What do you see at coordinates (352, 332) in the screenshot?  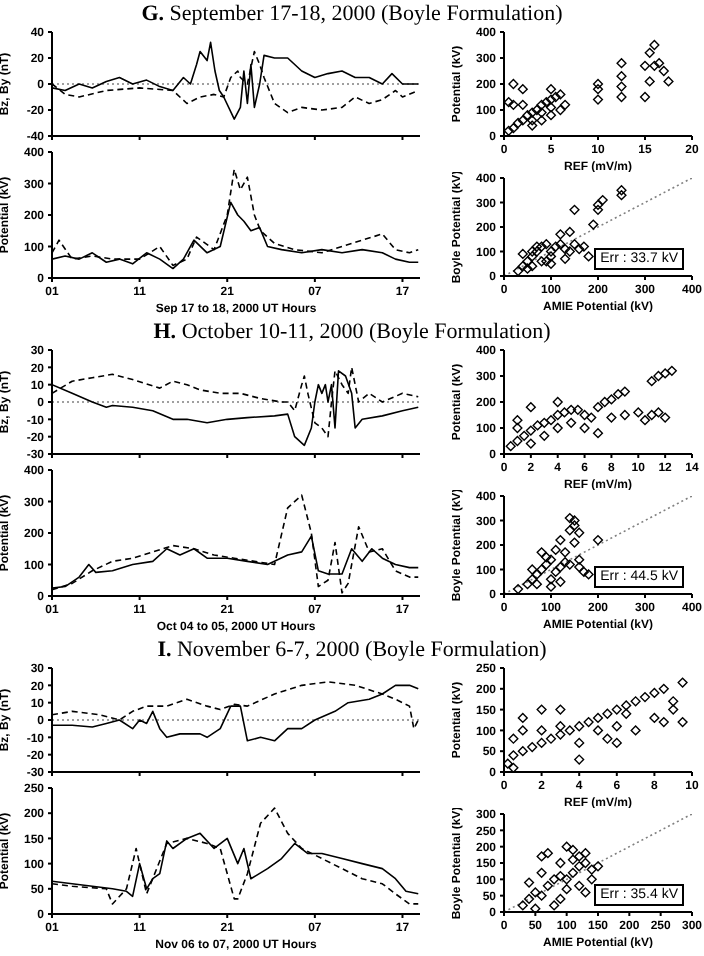 I see `chart-title: H. October 10-11, 2000 (Boyle Formulation)` at bounding box center [352, 332].